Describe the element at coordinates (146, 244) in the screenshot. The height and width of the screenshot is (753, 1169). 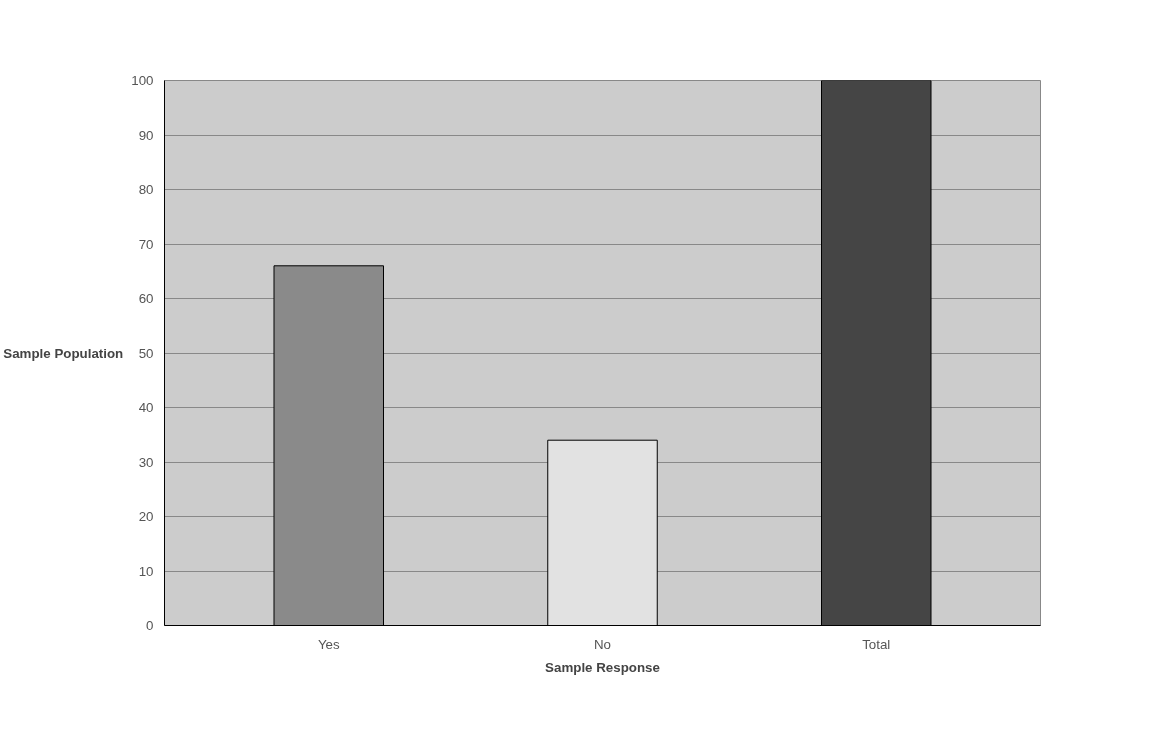
I see `y-tick-label: 70` at that location.